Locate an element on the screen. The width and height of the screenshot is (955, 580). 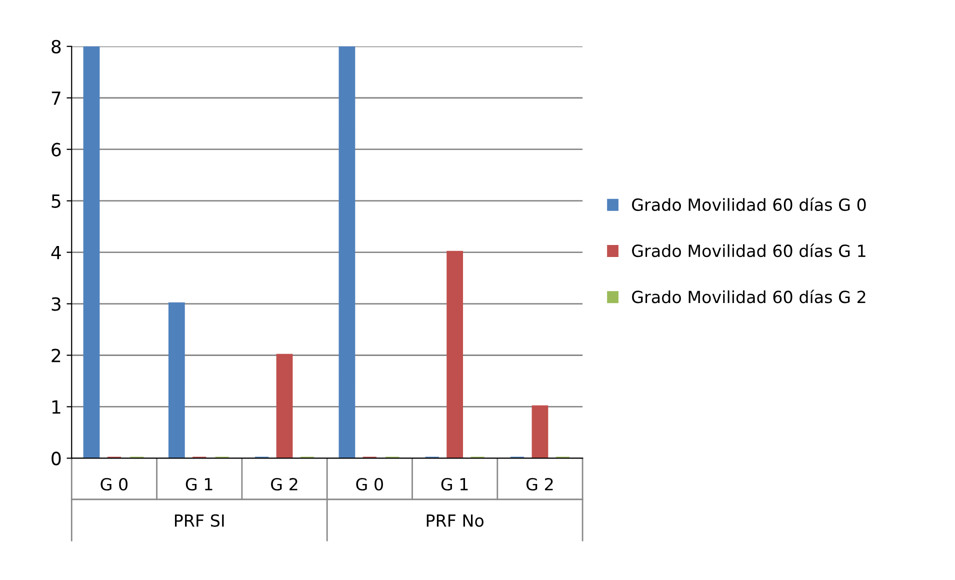
y-tick-label: 2 is located at coordinates (56, 355).